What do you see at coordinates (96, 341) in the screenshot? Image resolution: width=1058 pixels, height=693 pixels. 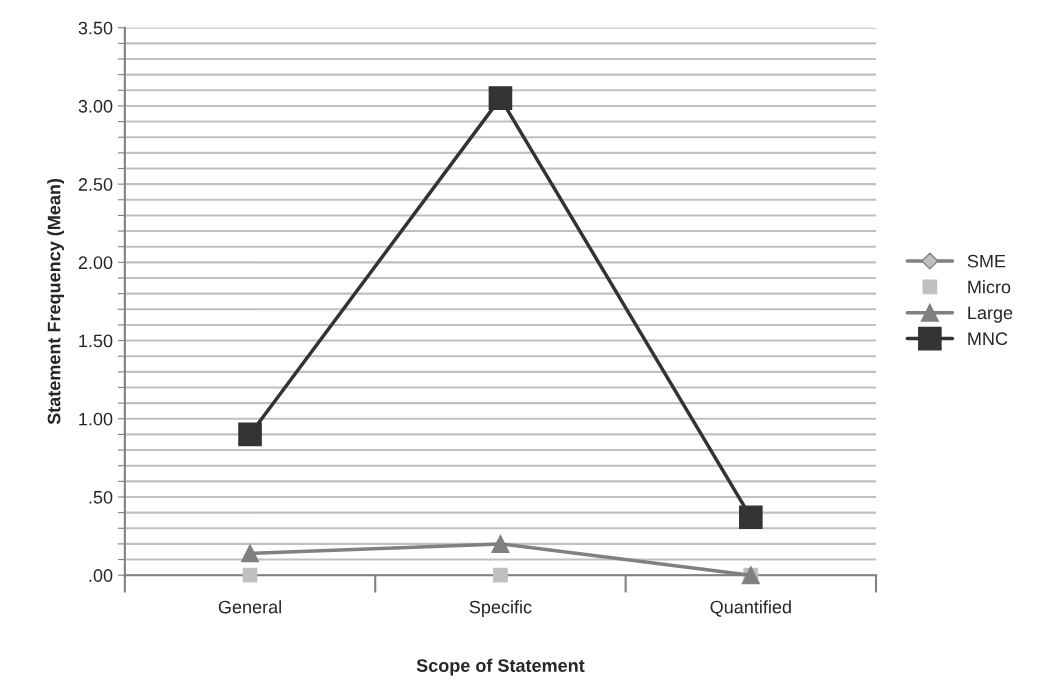 I see `y-tick-label: 1.50` at bounding box center [96, 341].